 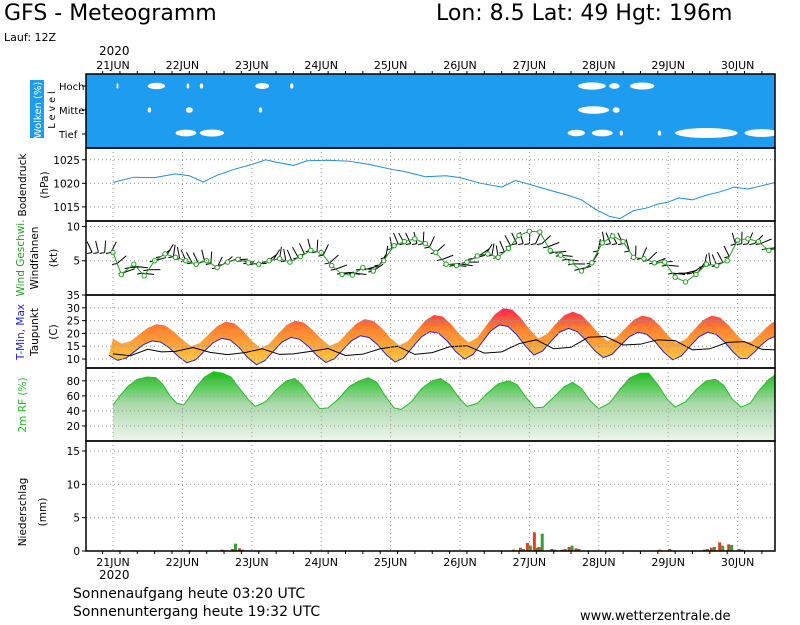 I want to click on precip-unit: (mm), so click(x=43, y=512).